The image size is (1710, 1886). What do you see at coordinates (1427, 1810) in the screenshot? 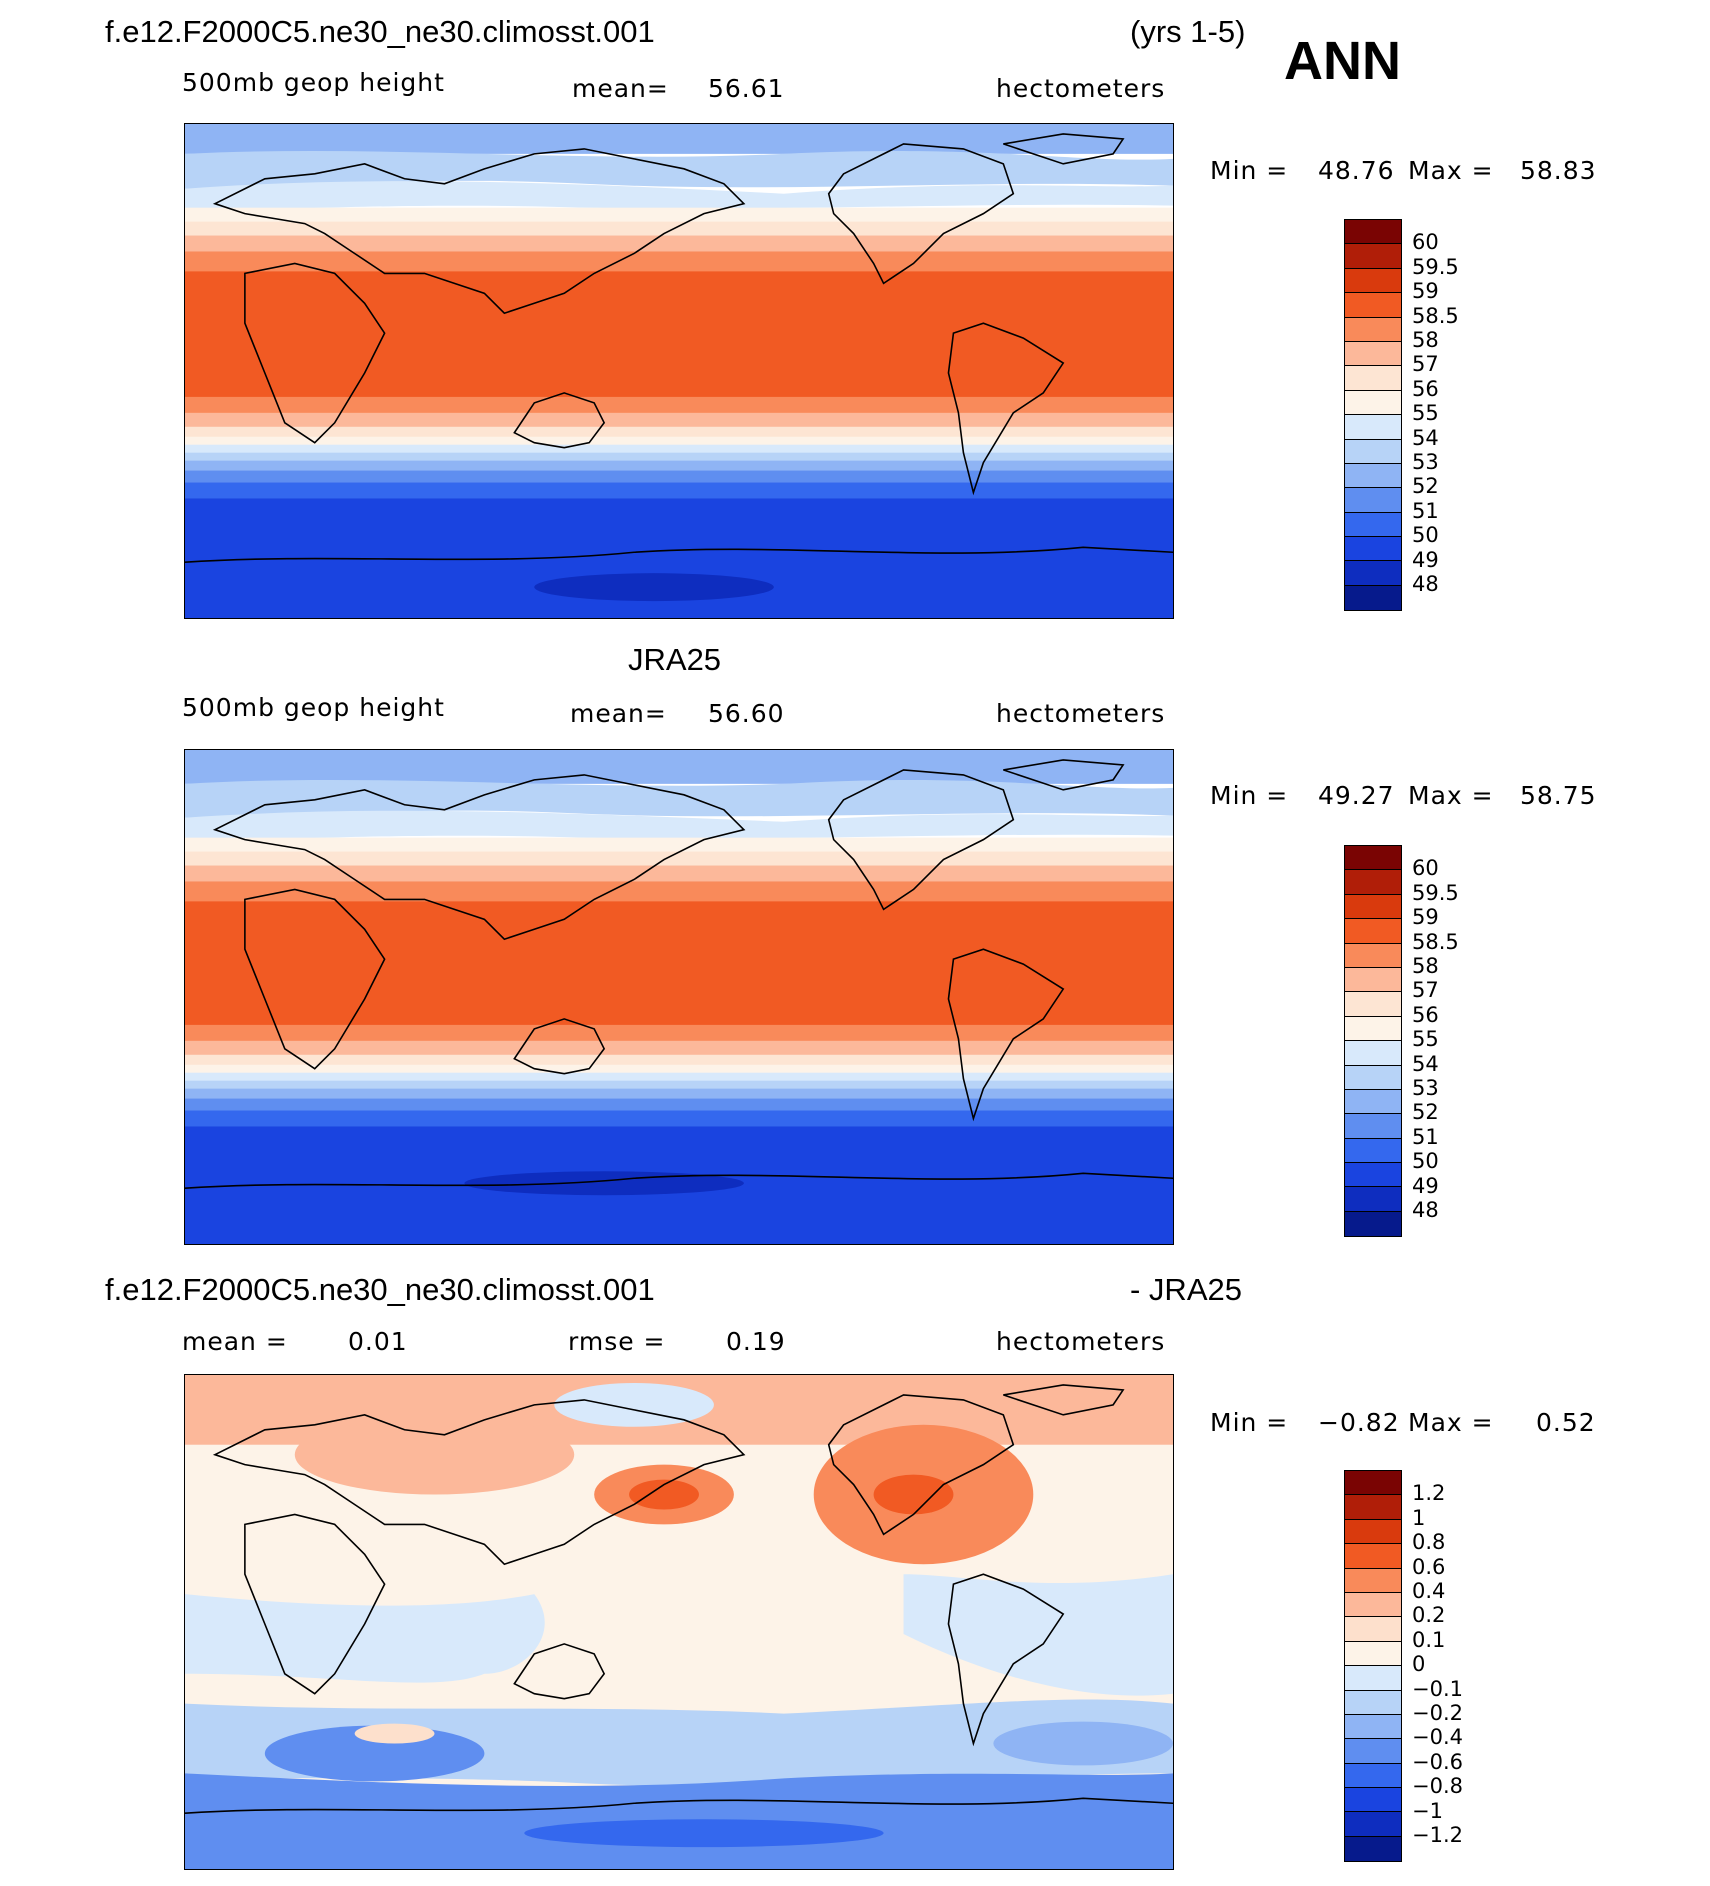
I see `colorbar-tick-label: −1` at bounding box center [1427, 1810].